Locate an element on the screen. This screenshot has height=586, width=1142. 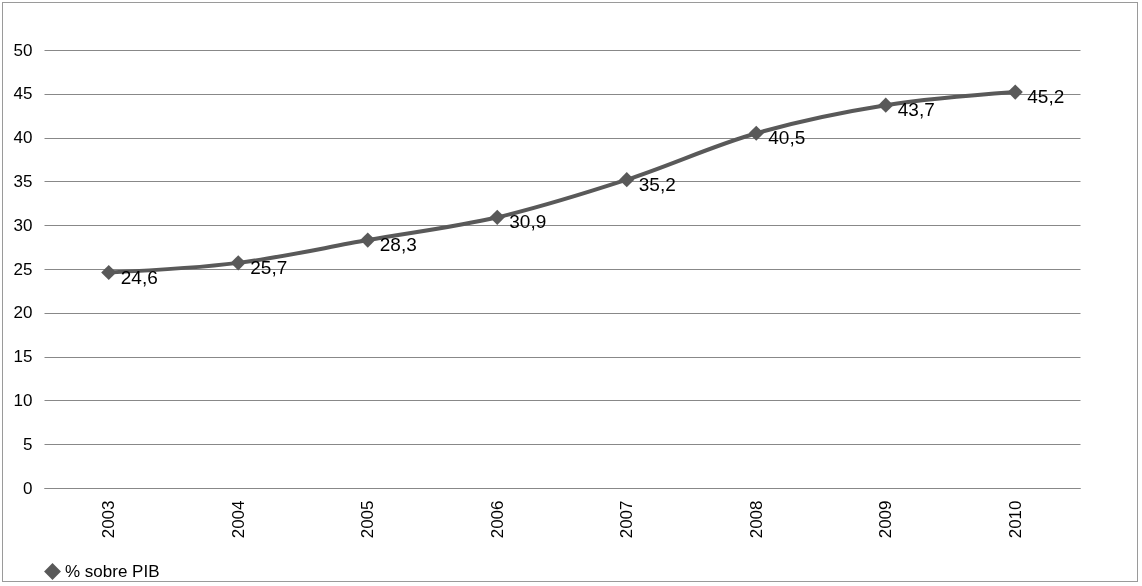
y-tick-label: 0 is located at coordinates (28, 488).